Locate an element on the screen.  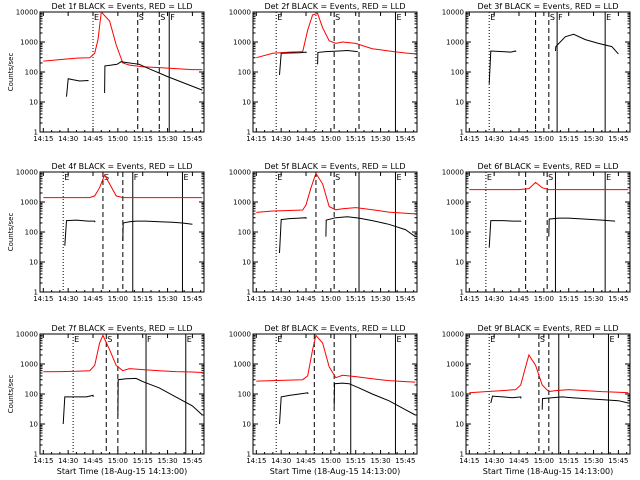
panel-title: Det 8f BLACK = Events, RED = LLD is located at coordinates (334, 328).